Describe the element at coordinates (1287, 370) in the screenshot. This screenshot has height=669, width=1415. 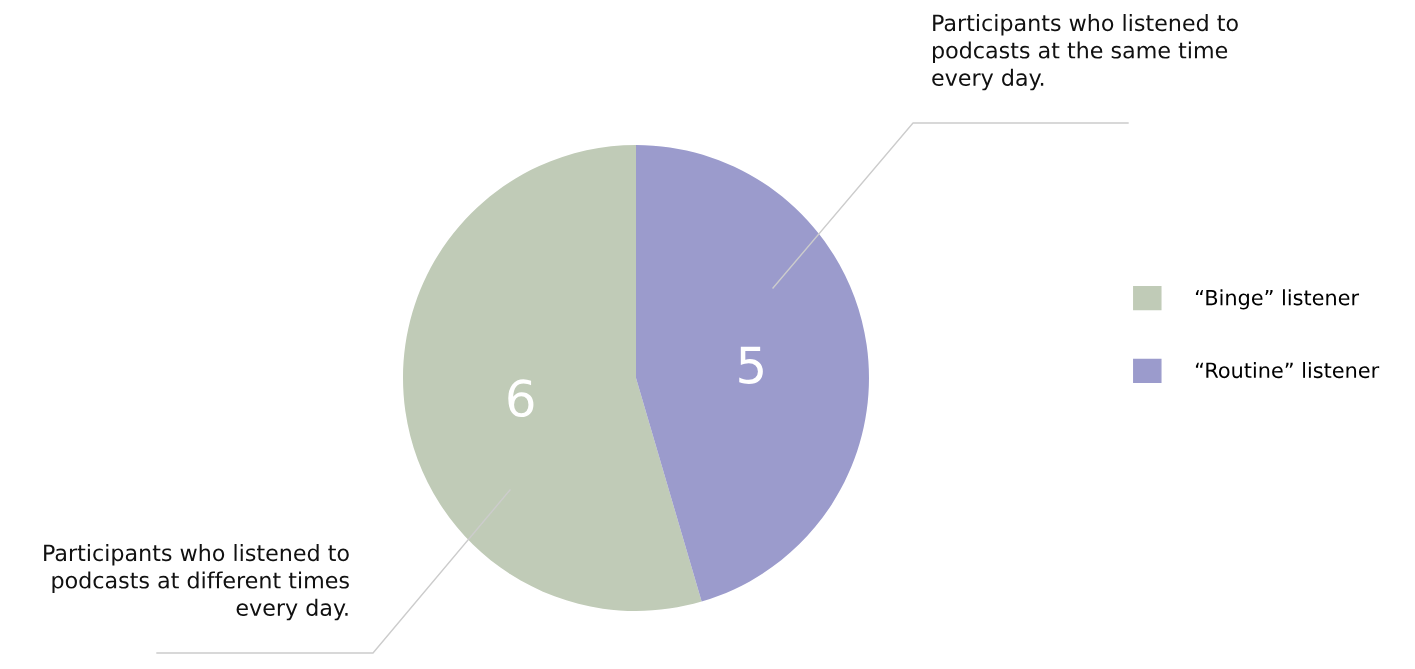
I see `legend-label: “Routine” listener` at that location.